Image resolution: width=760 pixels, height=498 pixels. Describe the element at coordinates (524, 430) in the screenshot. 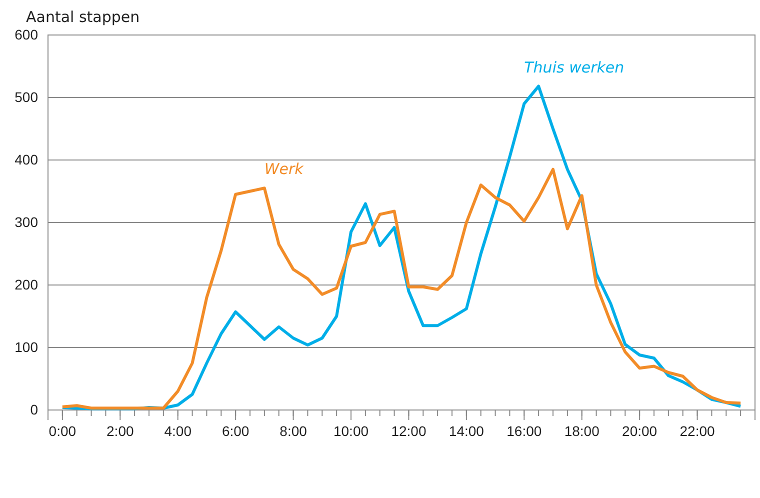

I see `x-tick-label: 16:00` at that location.